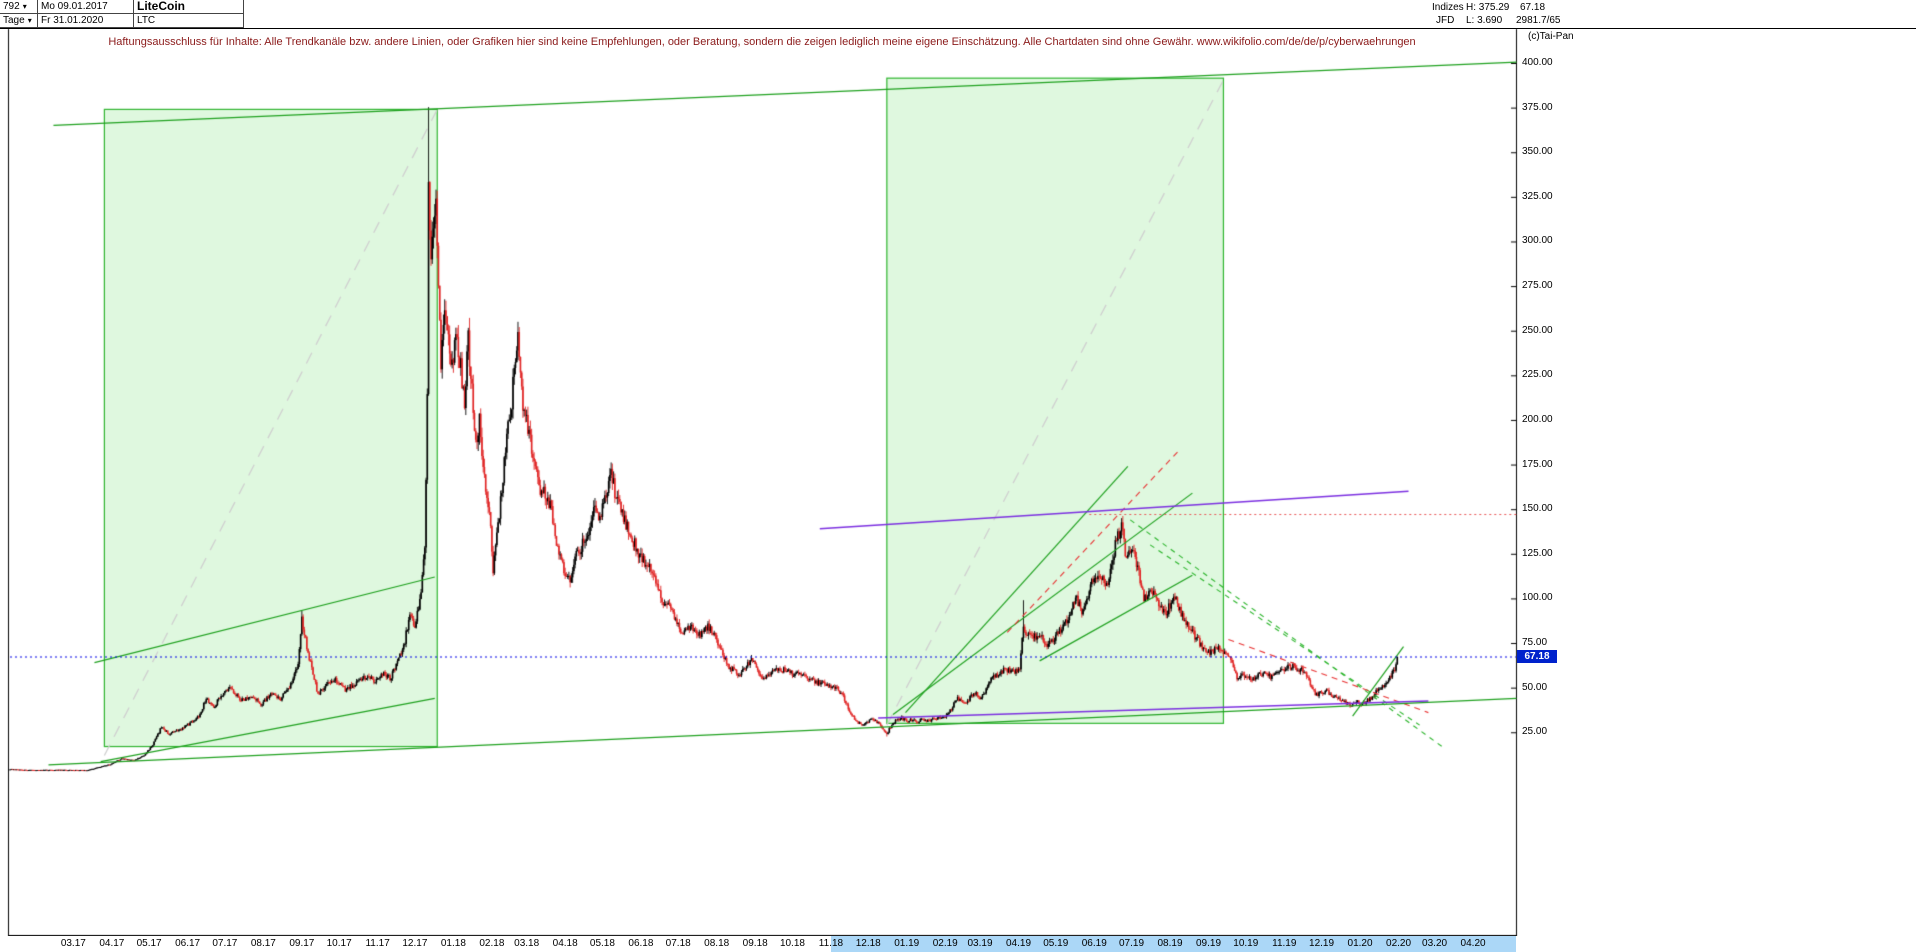 The height and width of the screenshot is (952, 1916). I want to click on date-label: 07.19, so click(1132, 943).